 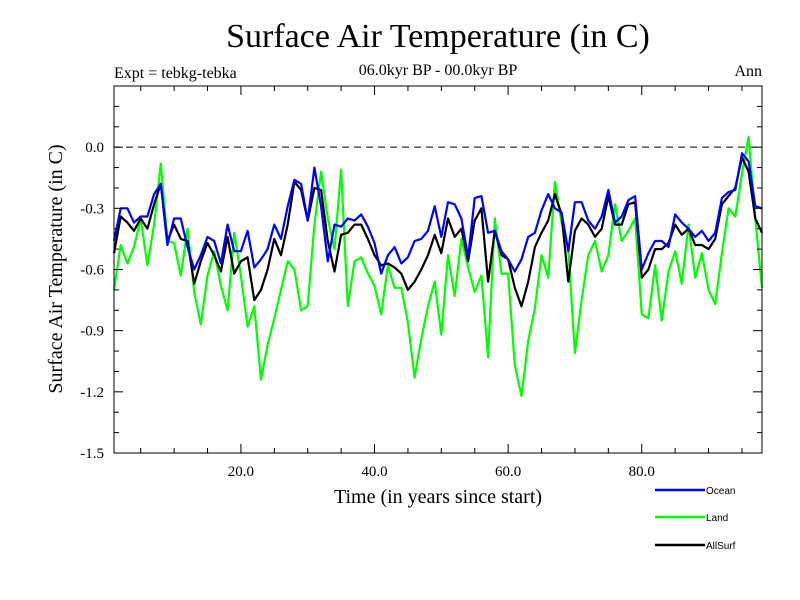 I want to click on x-tick-label: 80.0, so click(x=642, y=472).